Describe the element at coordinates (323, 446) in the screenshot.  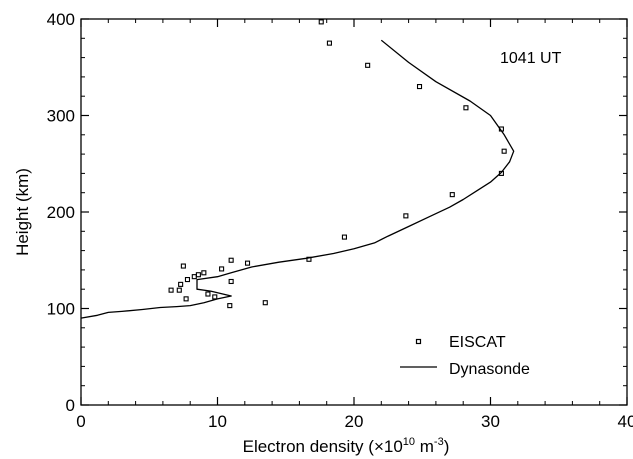
I see `x-axis-title-main: Electron density (×10` at that location.